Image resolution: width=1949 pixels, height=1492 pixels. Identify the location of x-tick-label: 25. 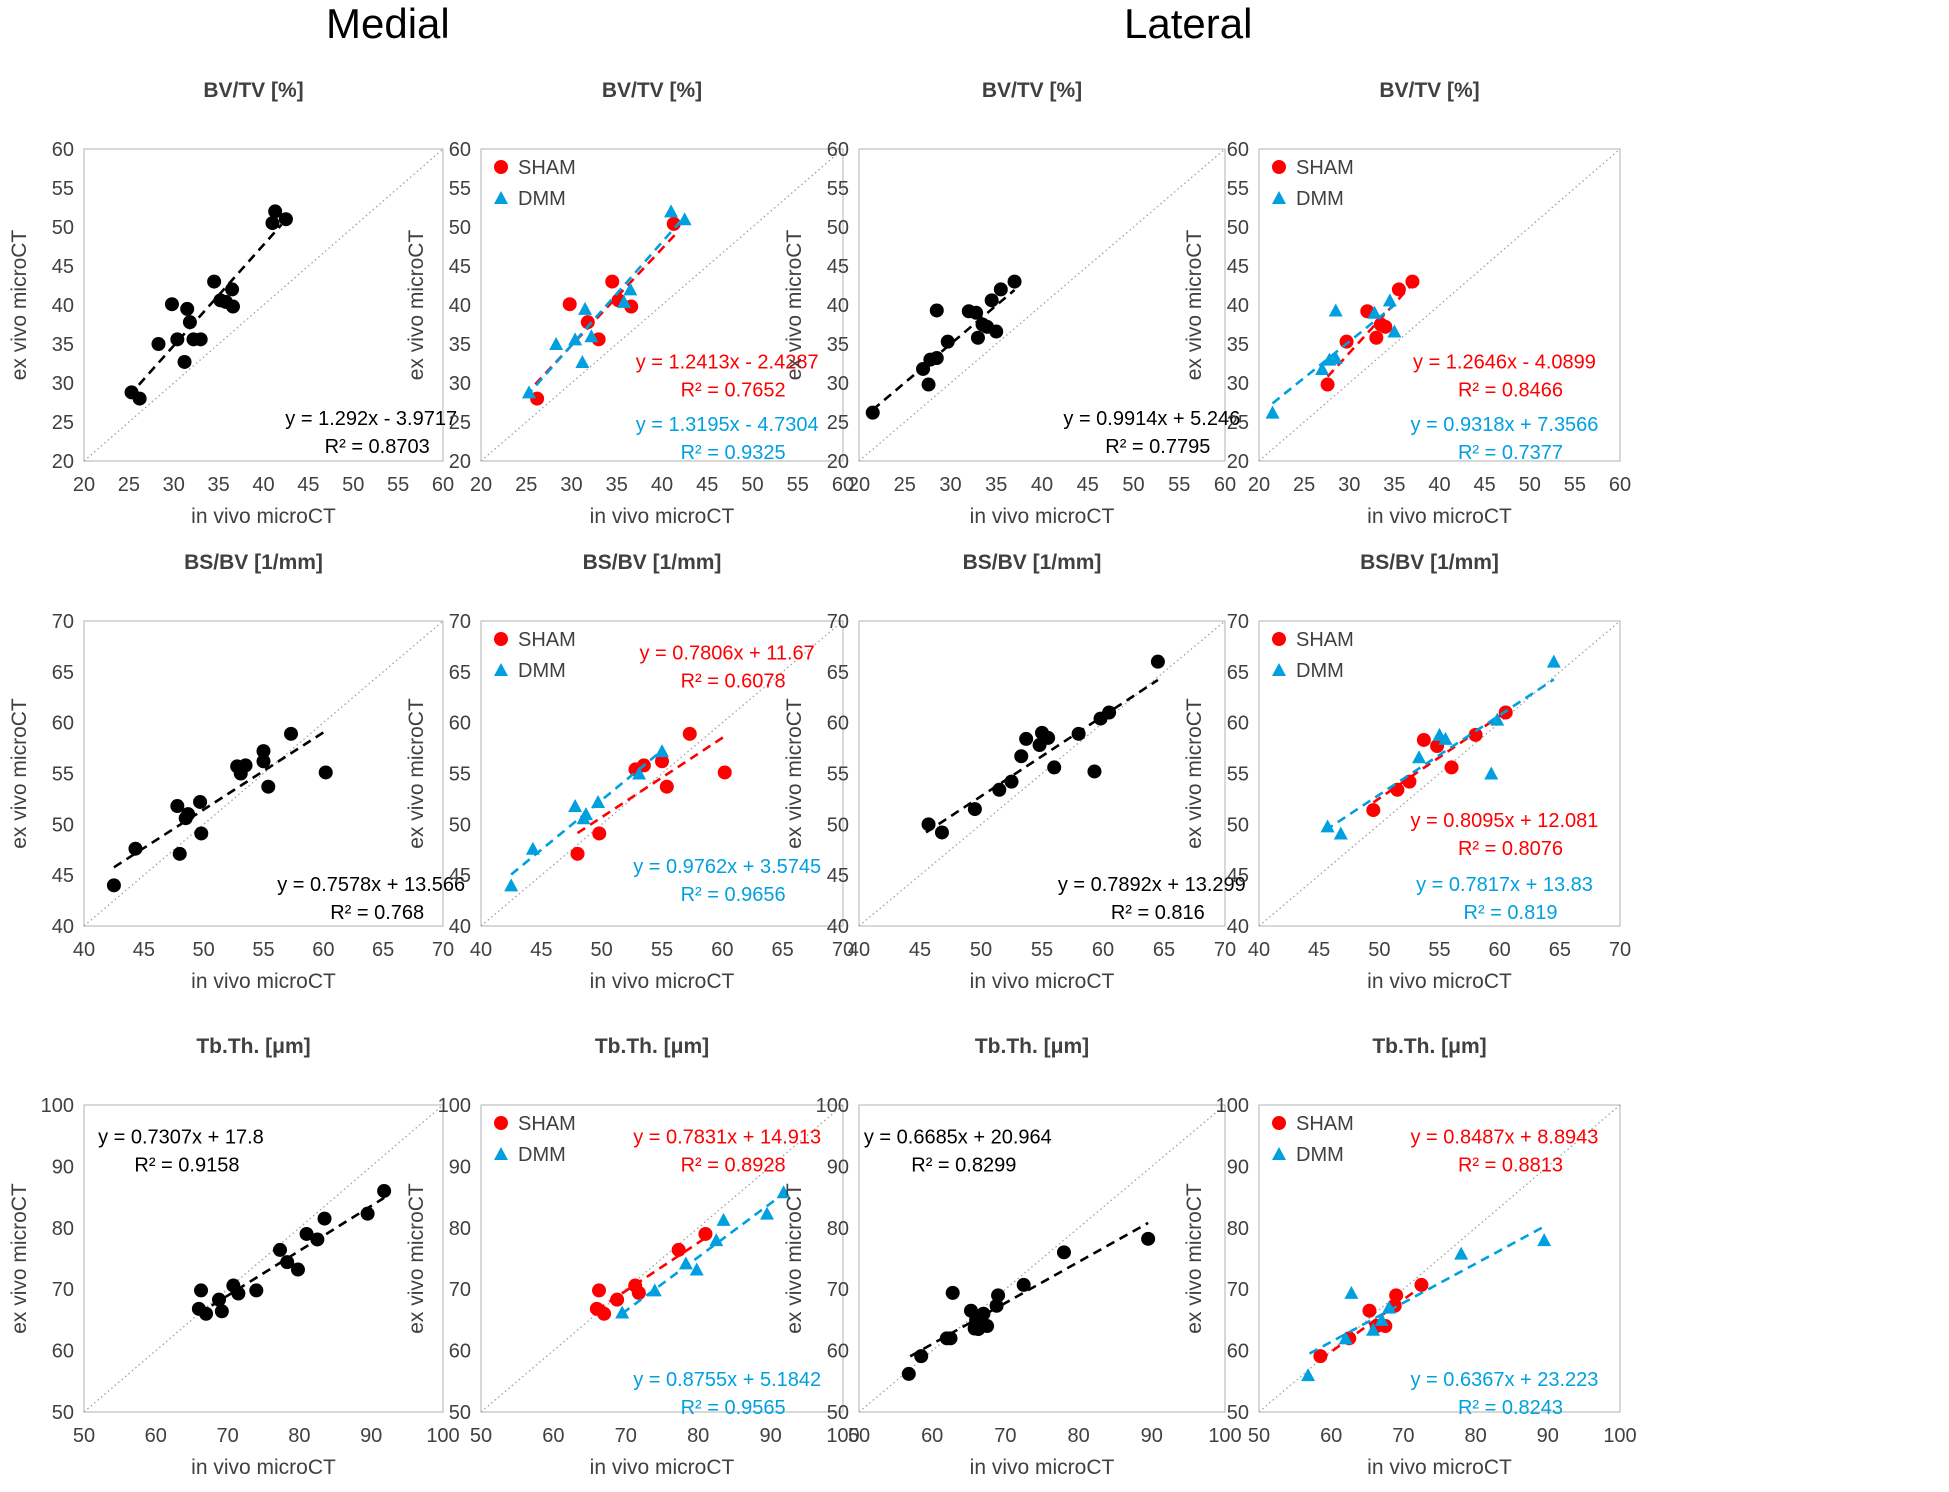
(129, 485).